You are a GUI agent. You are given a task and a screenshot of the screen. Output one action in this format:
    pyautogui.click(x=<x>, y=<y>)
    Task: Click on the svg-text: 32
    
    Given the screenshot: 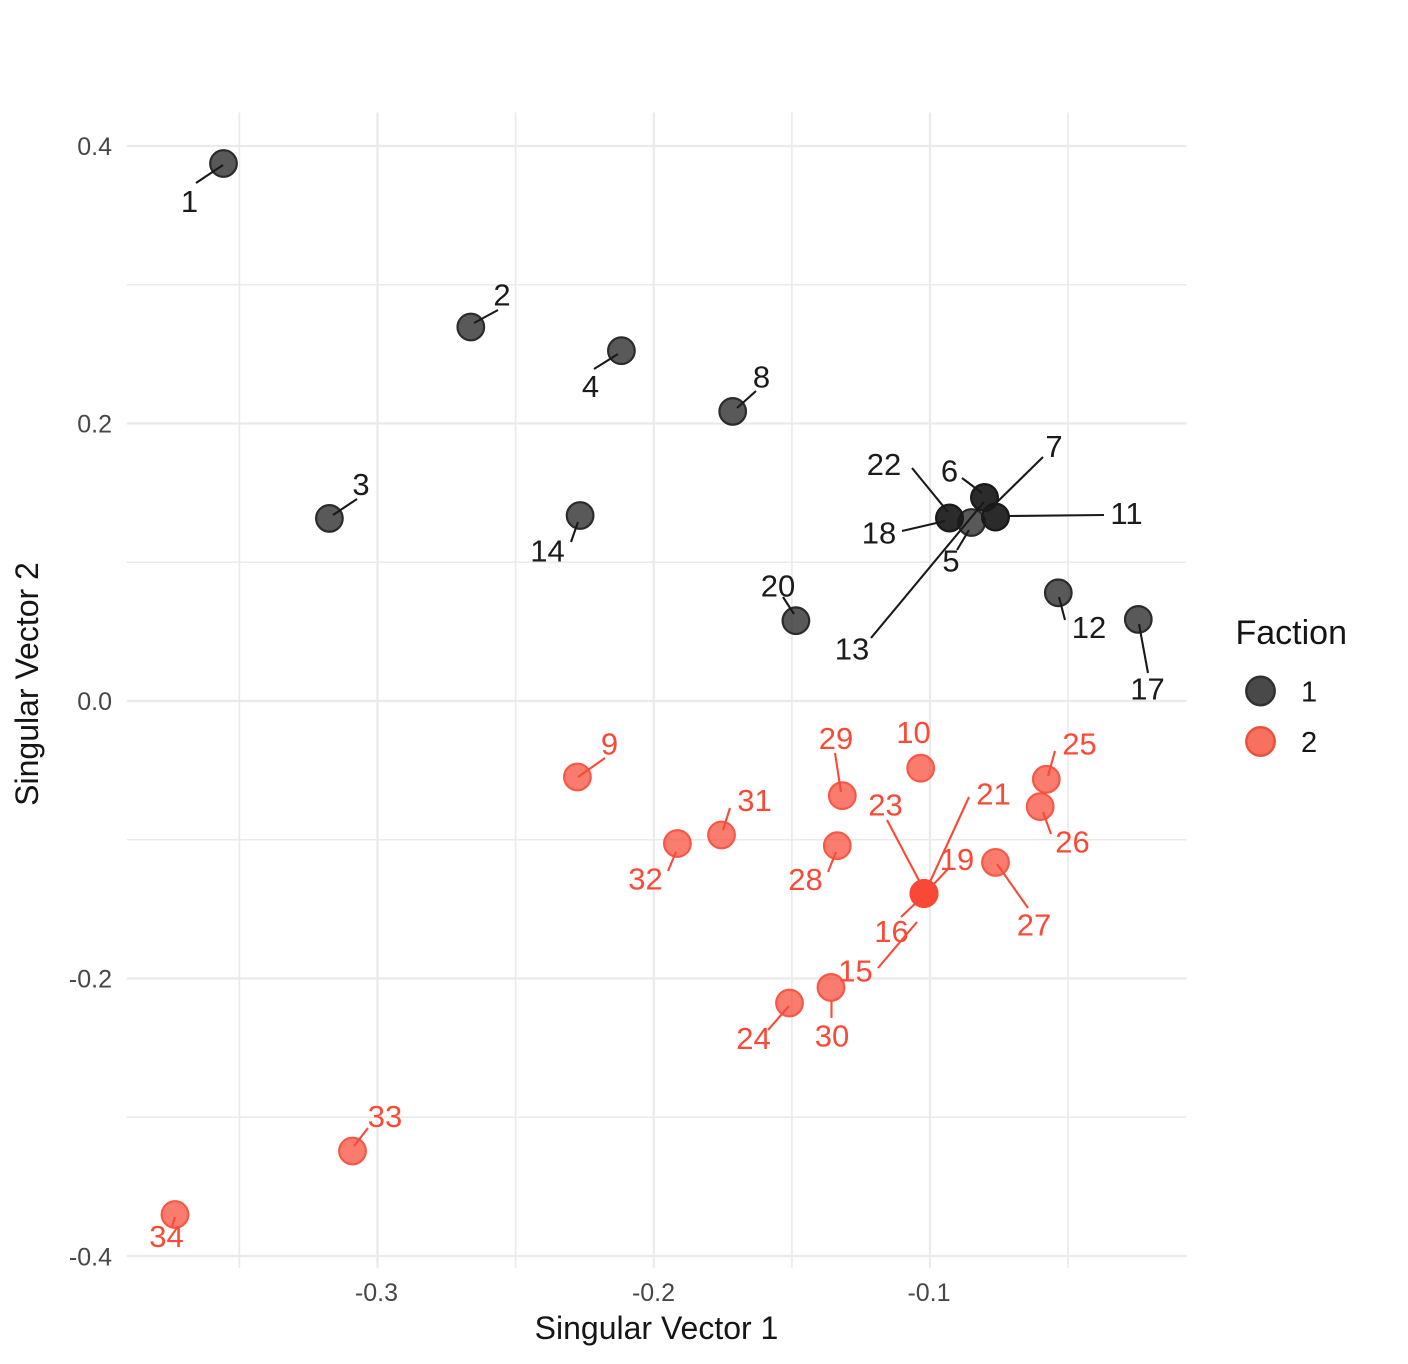 What is the action you would take?
    pyautogui.click(x=645, y=879)
    